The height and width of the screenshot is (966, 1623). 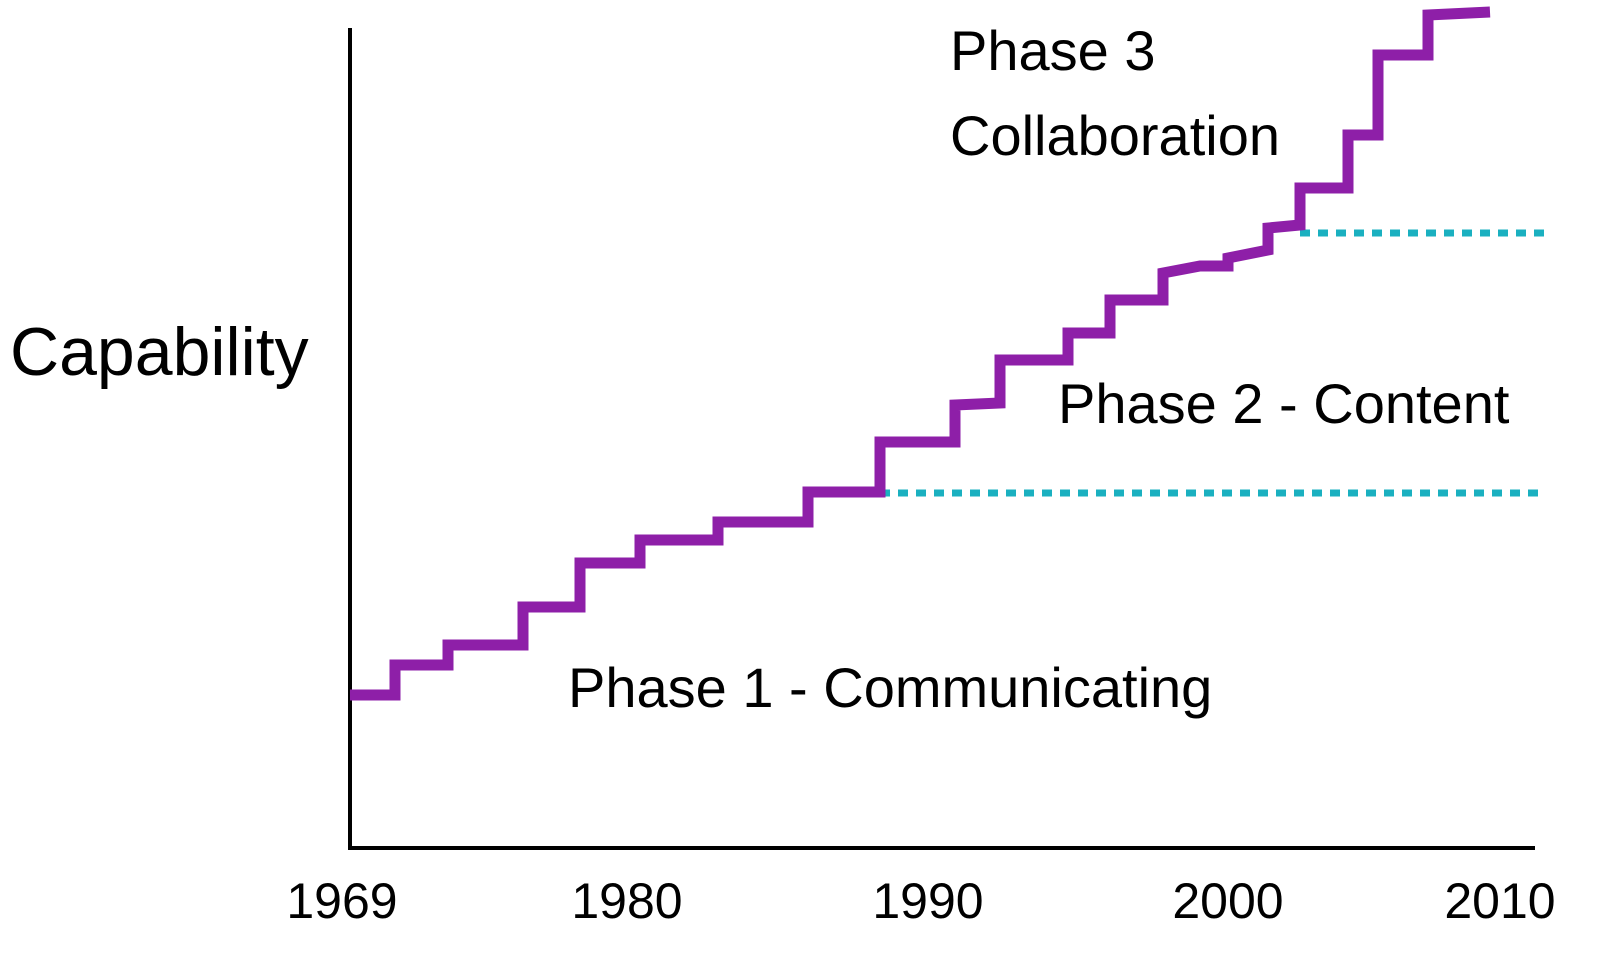 I want to click on phase-label: Phase 2 - Content, so click(x=1284, y=403).